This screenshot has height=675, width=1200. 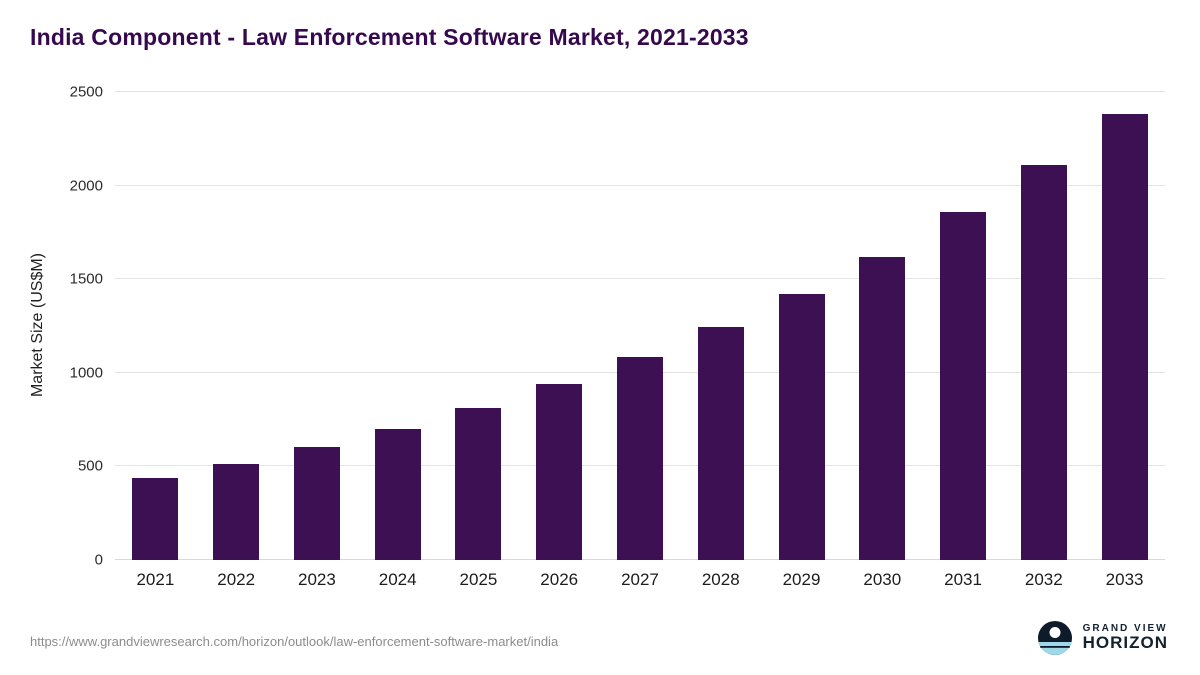 I want to click on x-label-2027: 2027, so click(x=640, y=579).